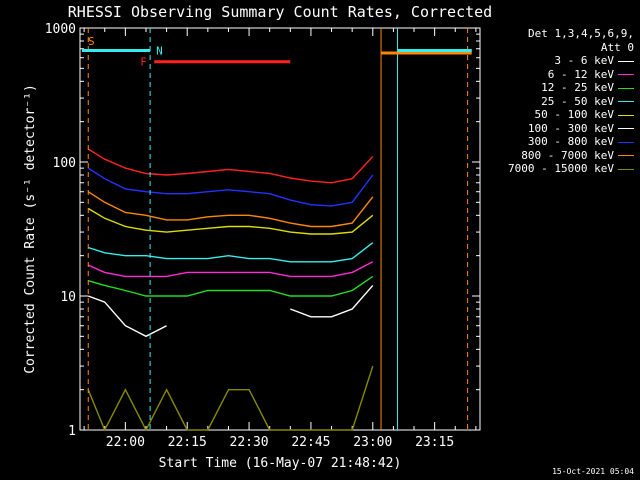  I want to click on legend-entry-label: 3 - 6 keV, so click(584, 60).